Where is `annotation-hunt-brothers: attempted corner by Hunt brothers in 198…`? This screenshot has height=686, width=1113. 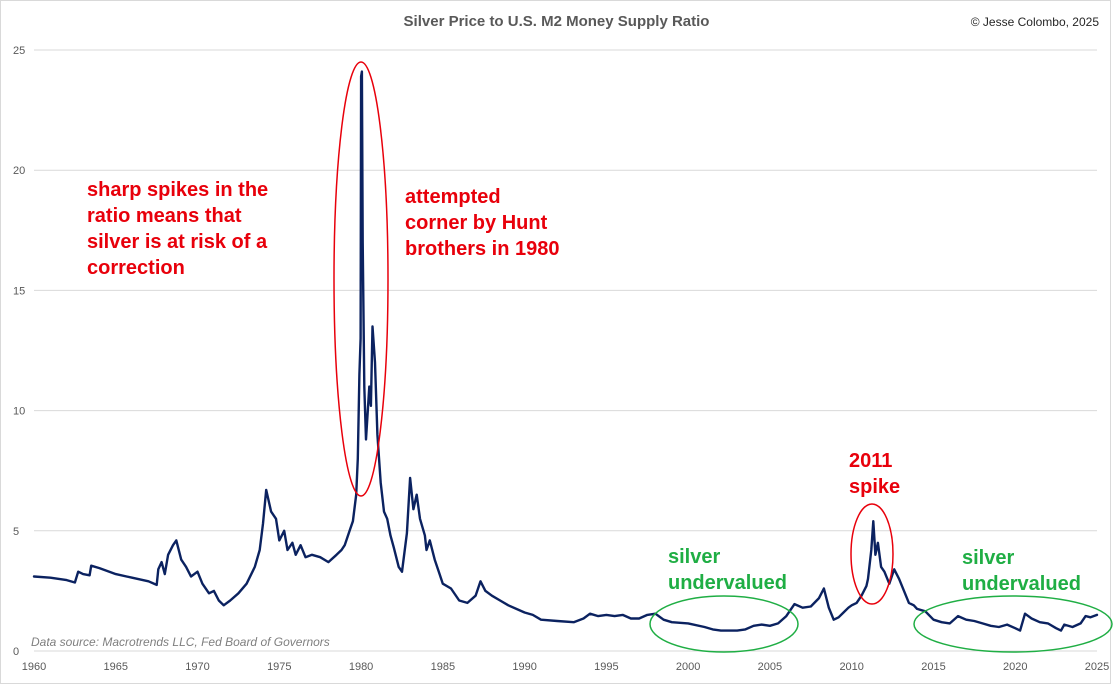
annotation-hunt-brothers: attempted corner by Hunt brothers in 198… is located at coordinates (482, 223).